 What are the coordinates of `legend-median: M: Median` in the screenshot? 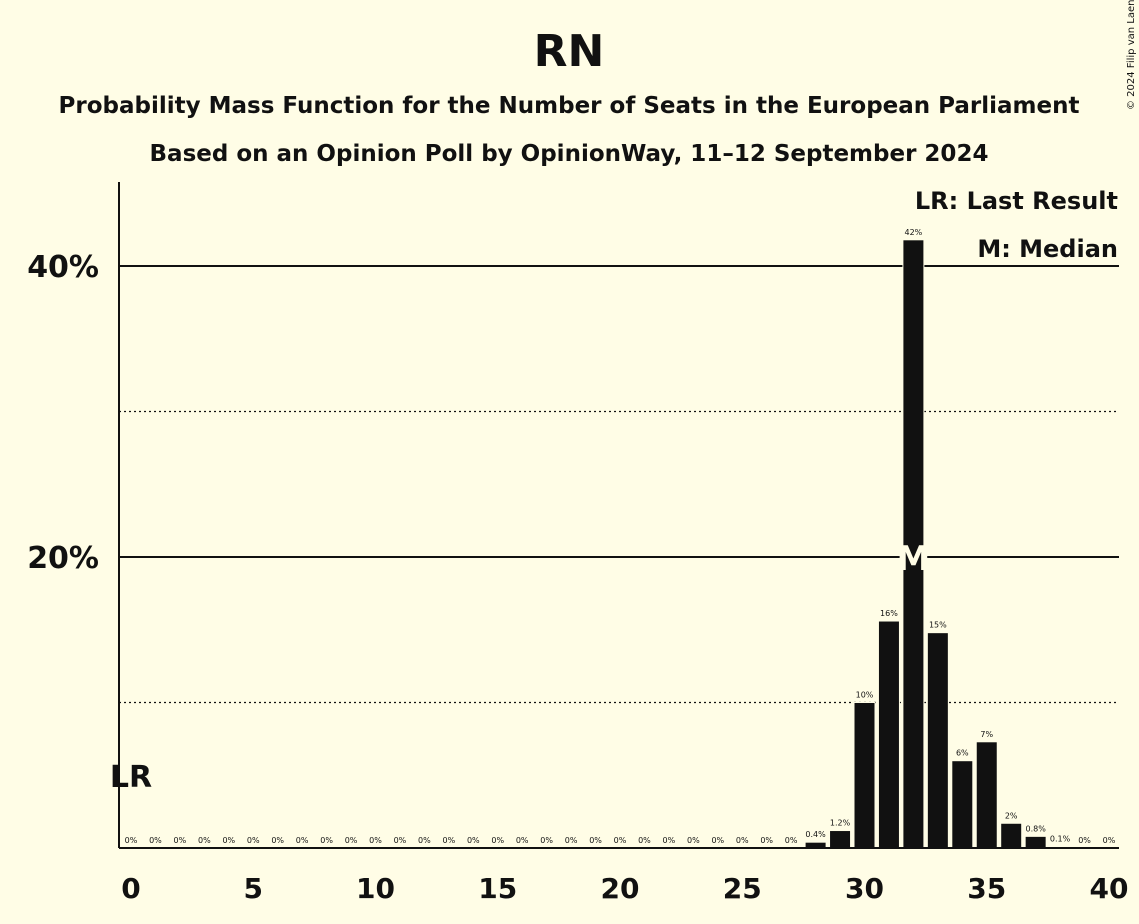 It's located at (1047, 249).